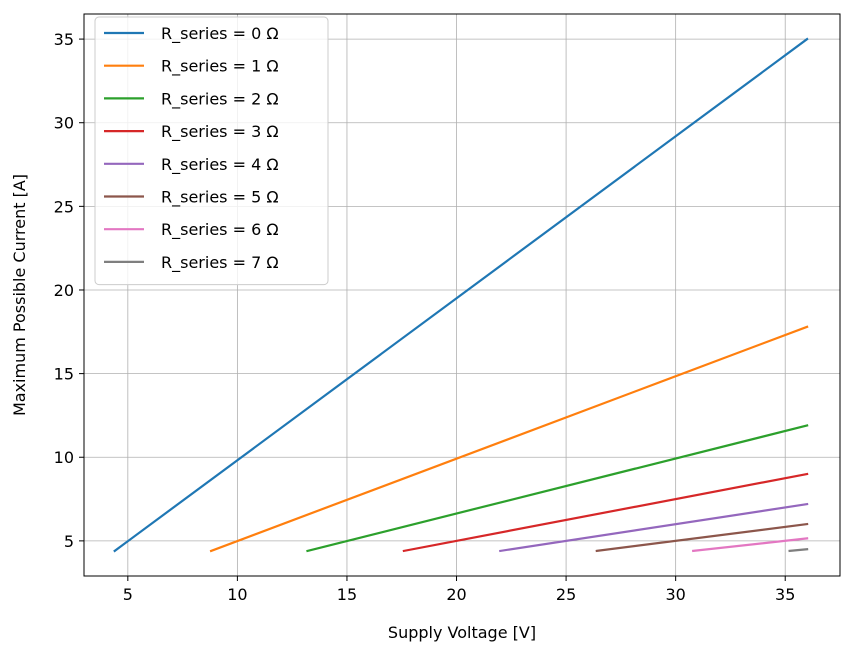 This screenshot has width=852, height=645. Describe the element at coordinates (220, 165) in the screenshot. I see `legend-label: R_series = 4 Ω` at that location.